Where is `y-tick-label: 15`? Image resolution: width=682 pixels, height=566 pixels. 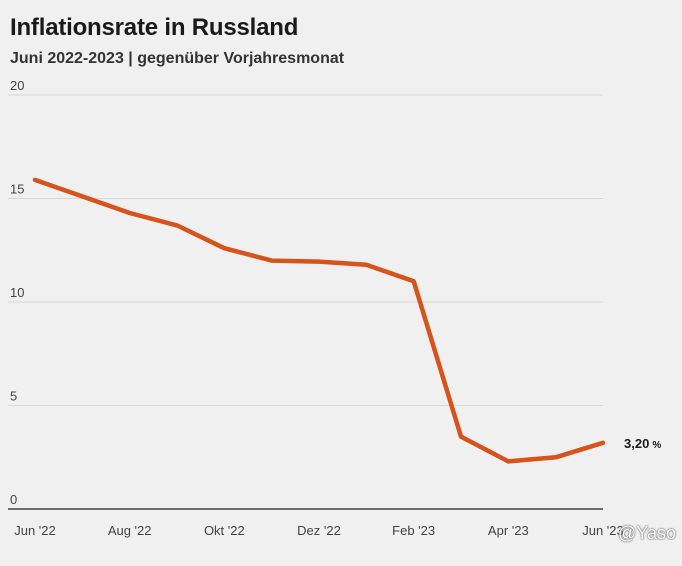 y-tick-label: 15 is located at coordinates (17, 189).